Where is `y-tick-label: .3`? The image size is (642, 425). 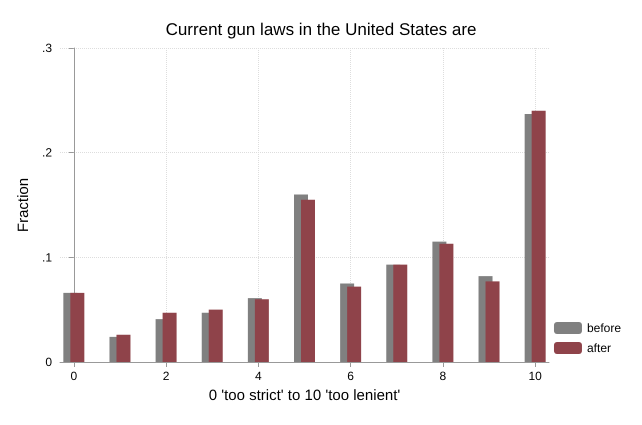 y-tick-label: .3 is located at coordinates (47, 48).